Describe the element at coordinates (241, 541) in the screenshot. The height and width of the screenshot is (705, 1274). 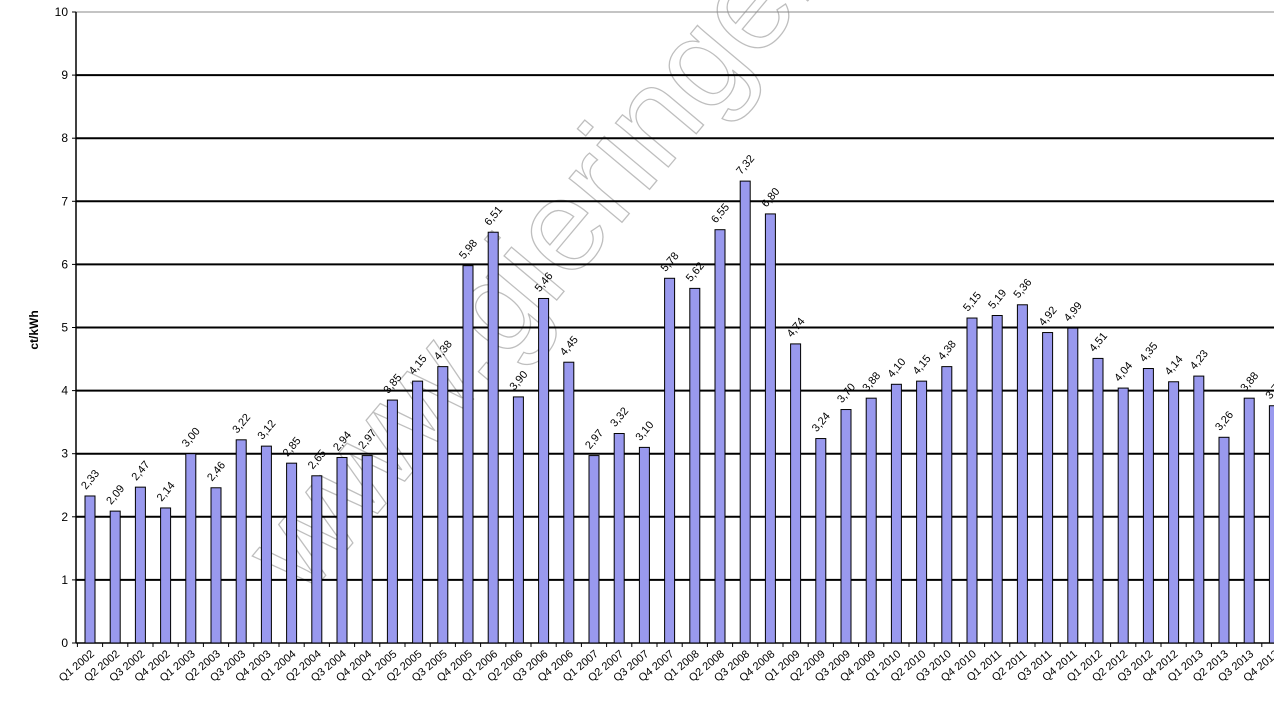
I see `bar-q3-2003` at that location.